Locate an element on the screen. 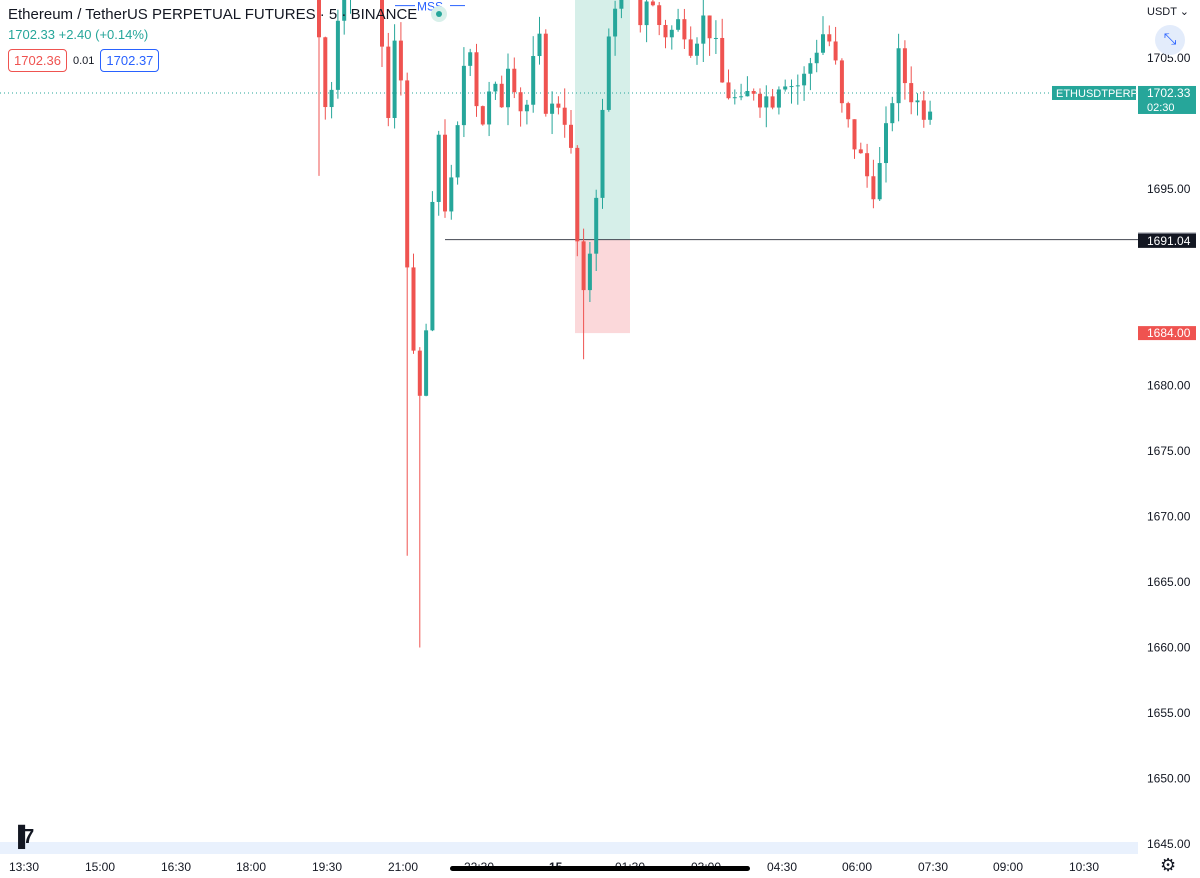 This screenshot has height=878, width=1200. currency-selector: USDT ⌄ is located at coordinates (1168, 12).